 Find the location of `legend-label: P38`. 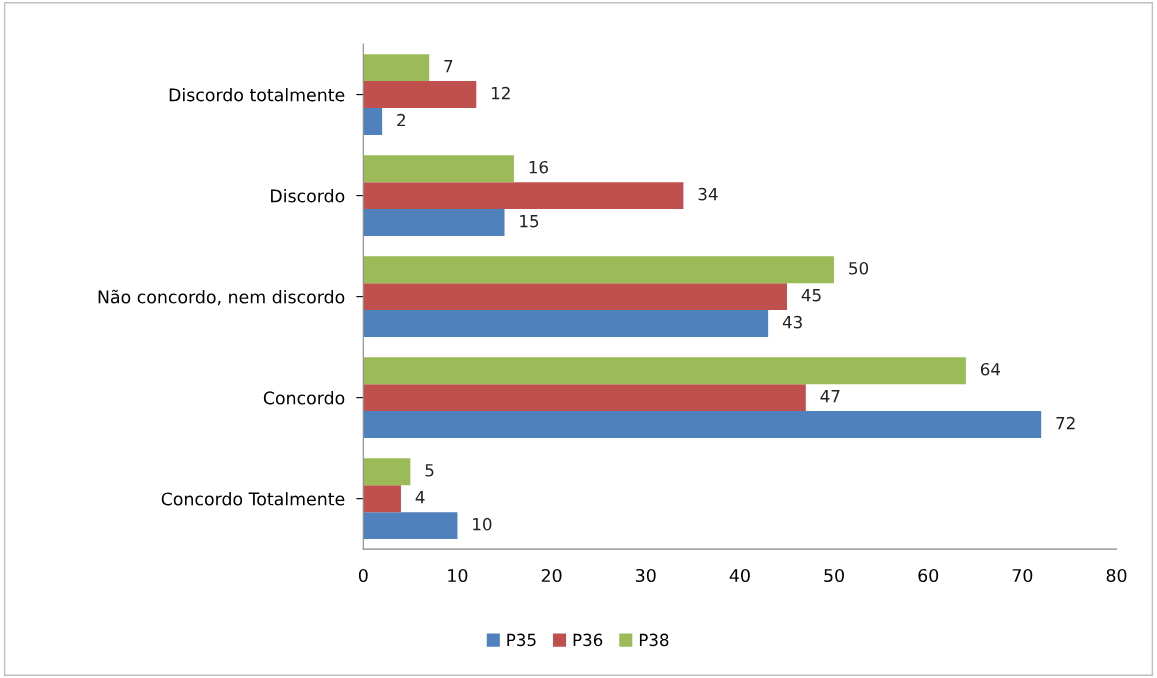

legend-label: P38 is located at coordinates (654, 640).